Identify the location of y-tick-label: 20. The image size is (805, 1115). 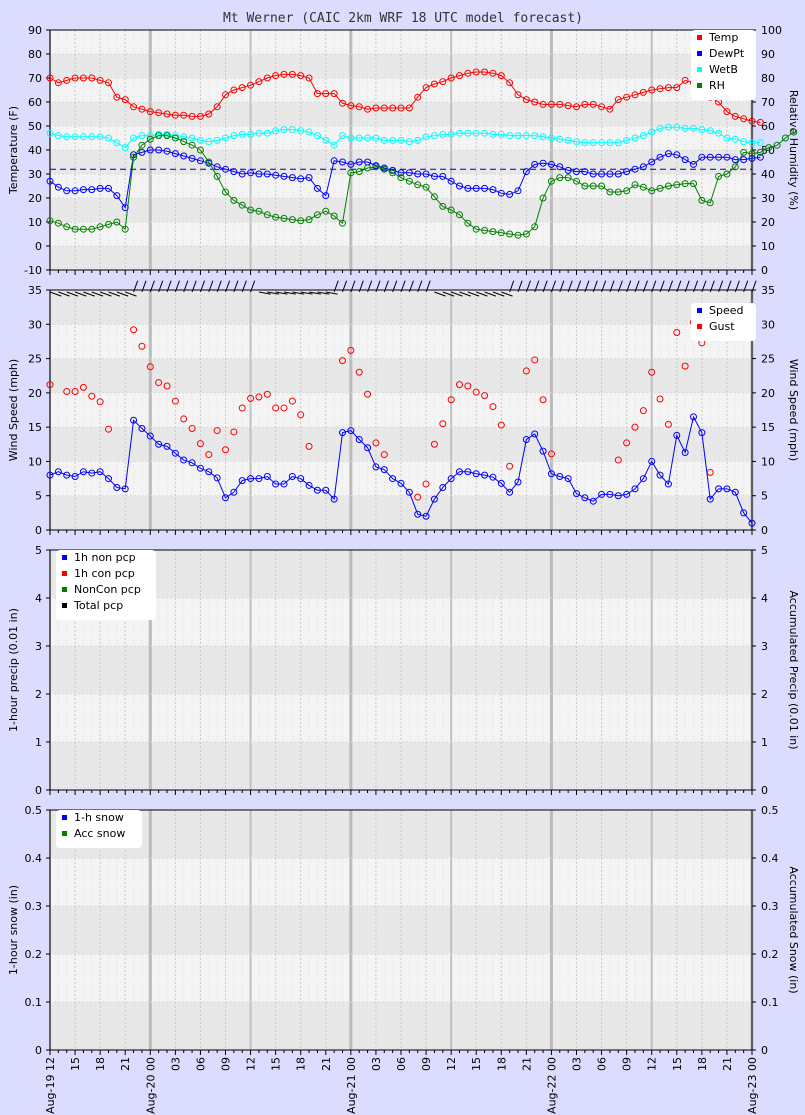
(35, 198).